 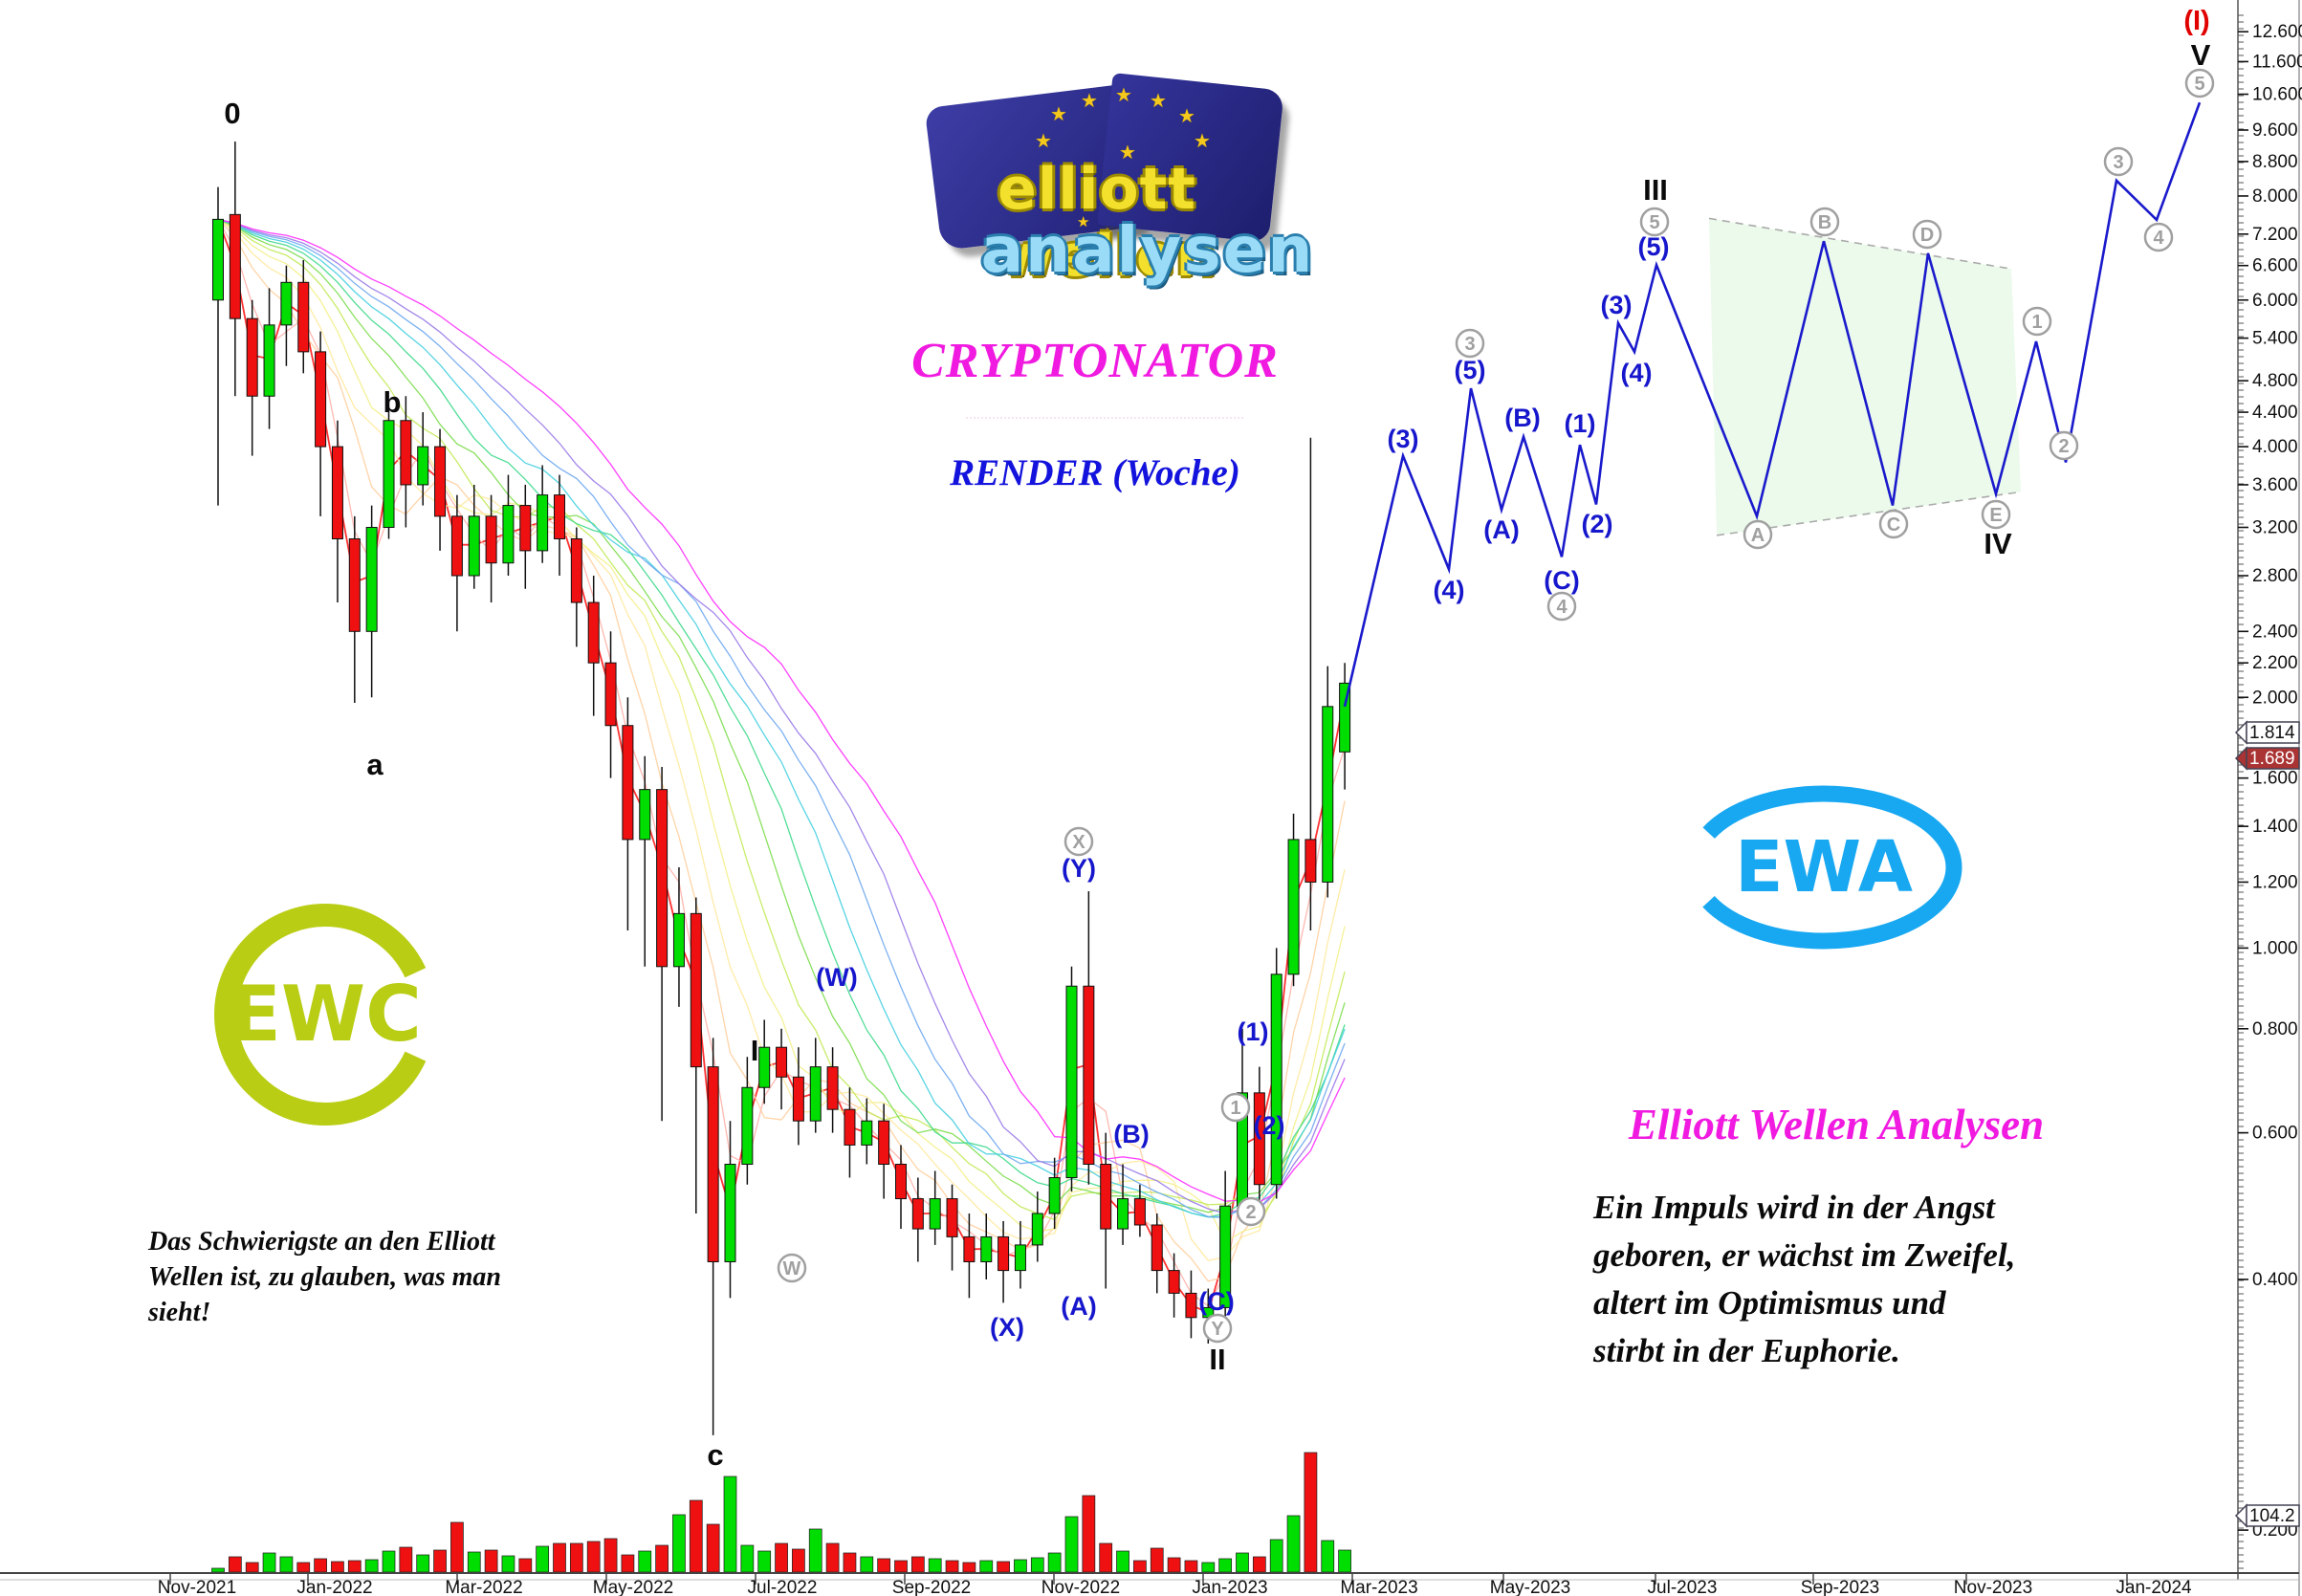 I want to click on elliott-projection-path, so click(x=1772, y=404).